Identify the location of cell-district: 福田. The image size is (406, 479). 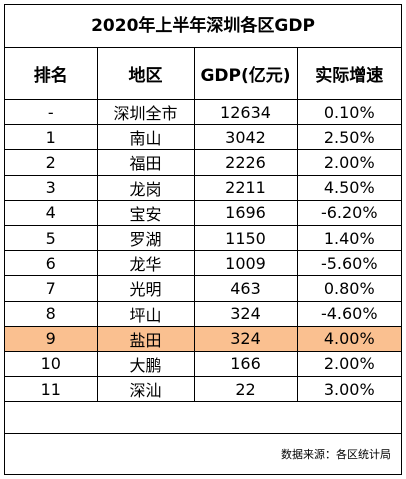
(146, 162).